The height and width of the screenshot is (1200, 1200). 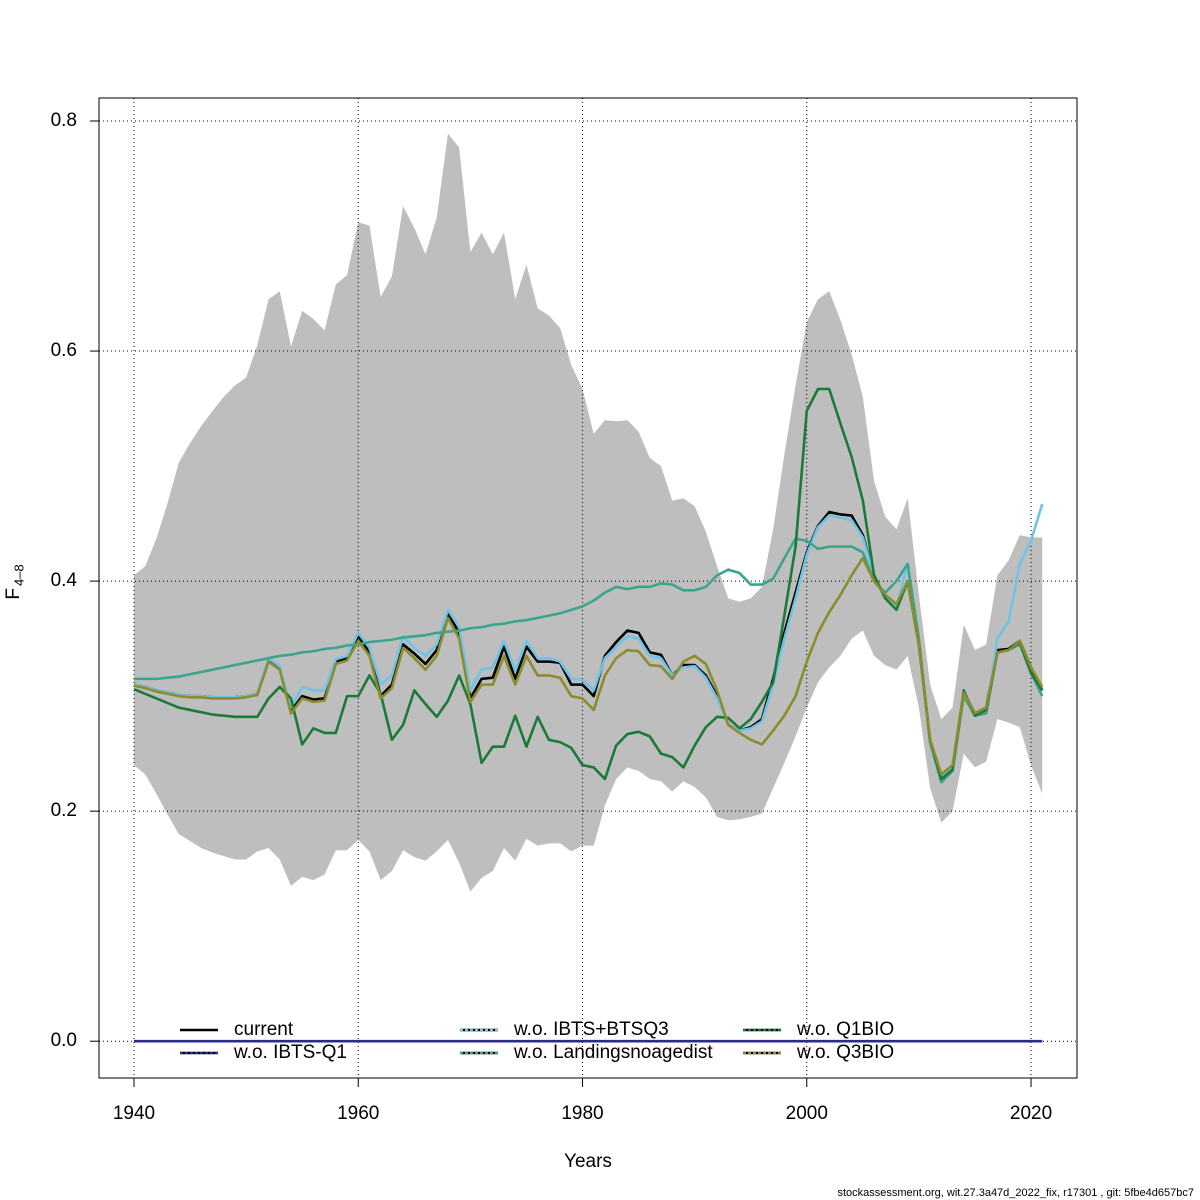 What do you see at coordinates (134, 1113) in the screenshot?
I see `x-tick-label: 1940` at bounding box center [134, 1113].